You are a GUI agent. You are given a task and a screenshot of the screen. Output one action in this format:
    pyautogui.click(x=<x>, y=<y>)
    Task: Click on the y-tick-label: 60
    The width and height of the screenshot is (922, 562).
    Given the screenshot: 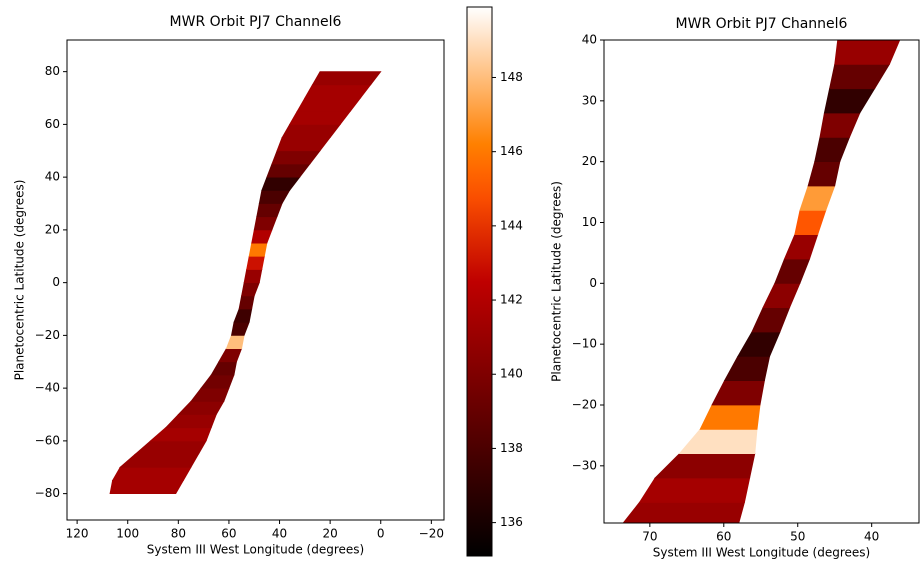 What is the action you would take?
    pyautogui.click(x=52, y=124)
    